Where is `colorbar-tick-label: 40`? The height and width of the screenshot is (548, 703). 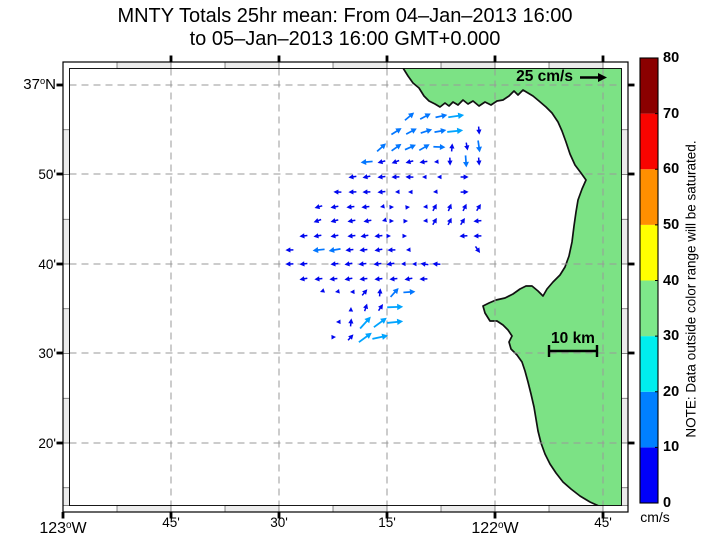 colorbar-tick-label: 40 is located at coordinates (671, 280).